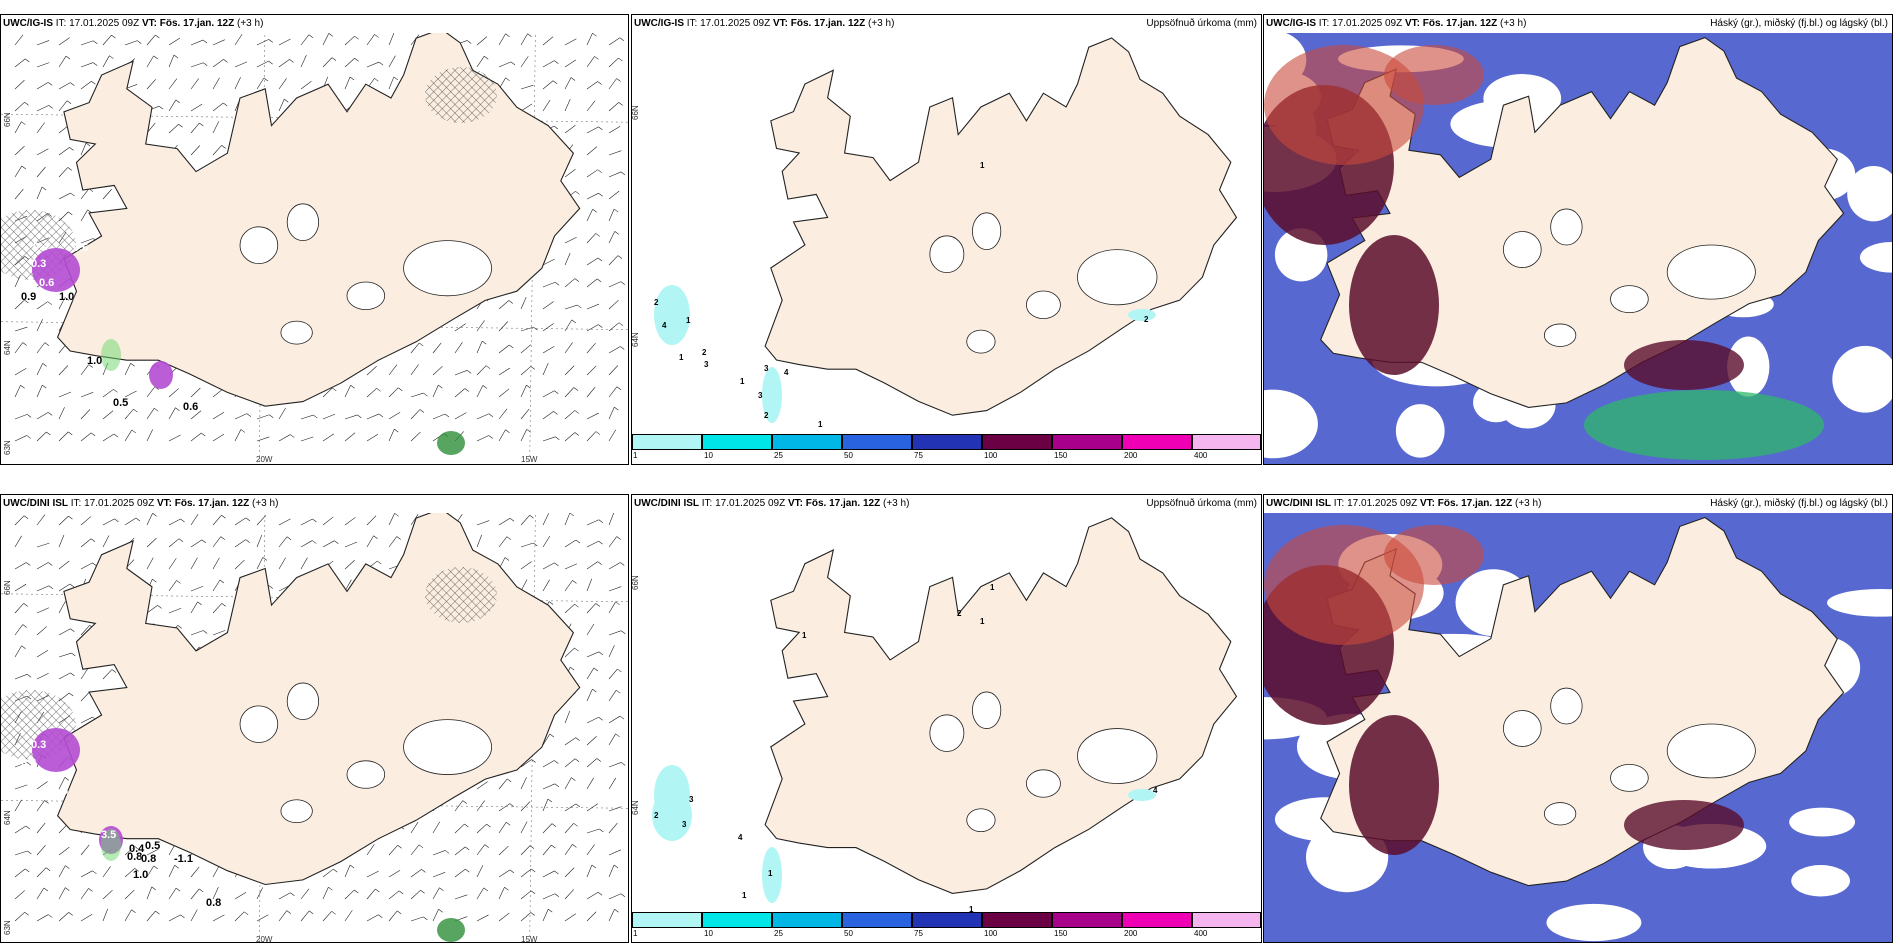 The image size is (1900, 950). I want to click on precip-map-graphic, so click(945, 710).